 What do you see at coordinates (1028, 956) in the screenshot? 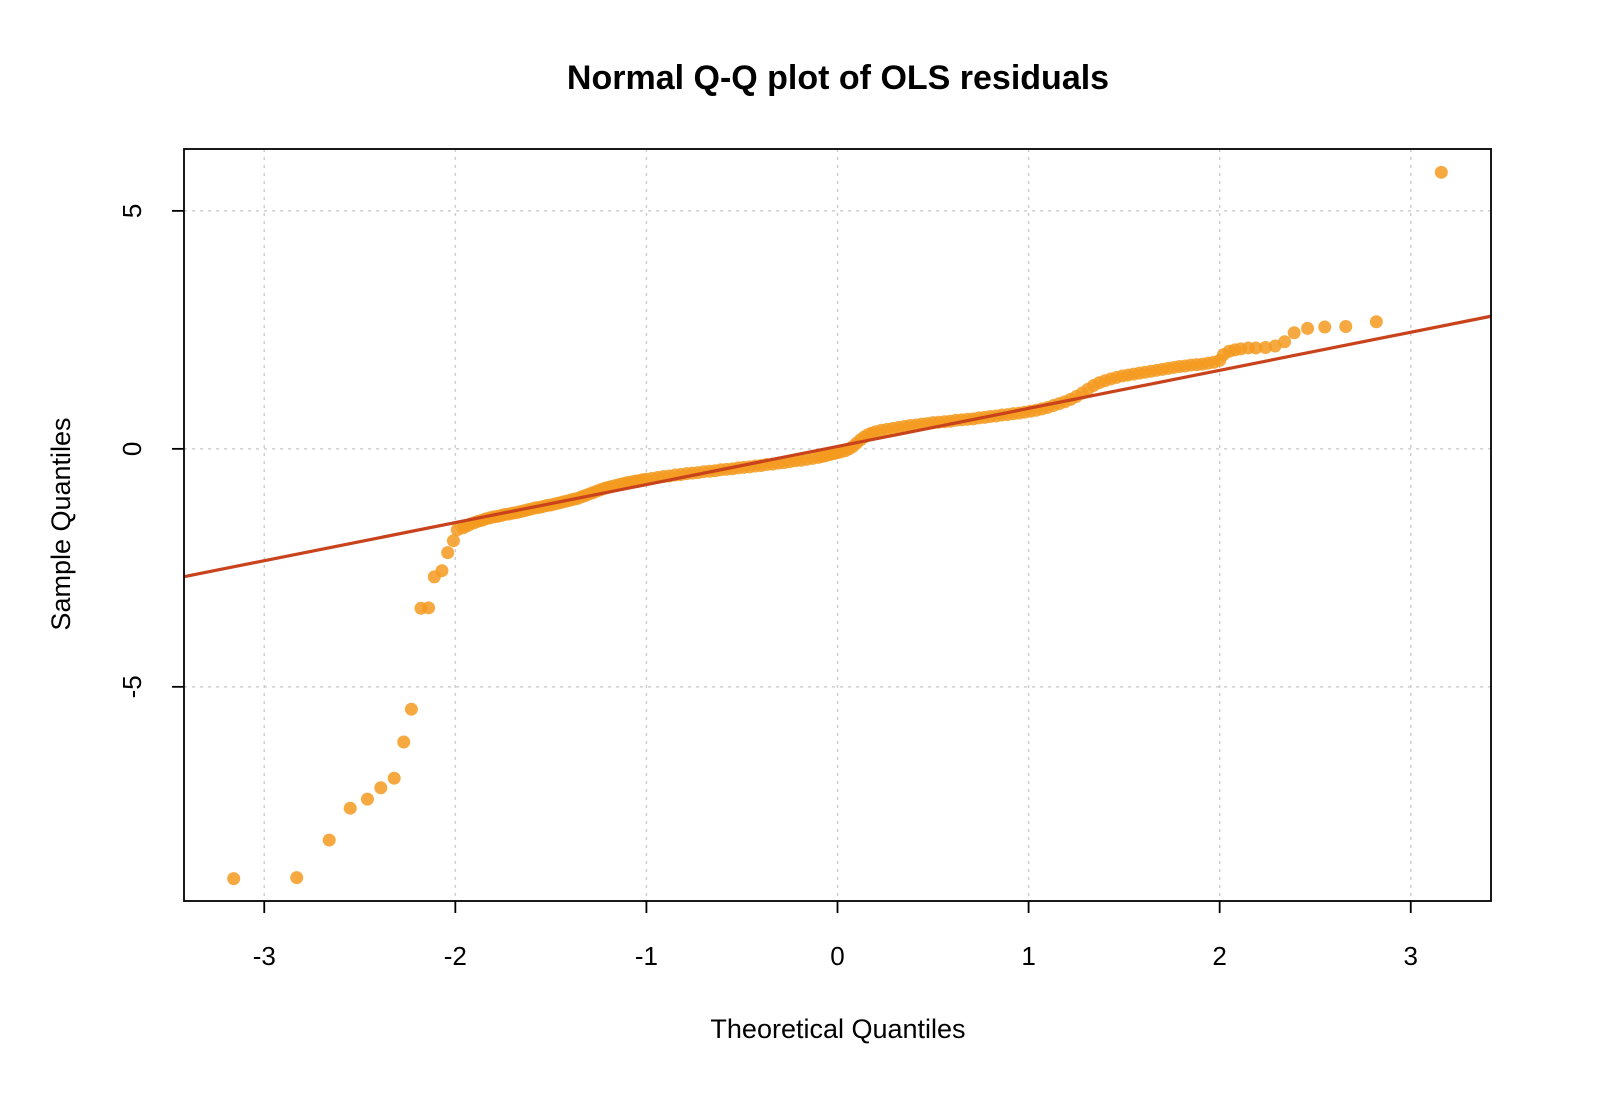
I see `x-tick-label: 1` at bounding box center [1028, 956].